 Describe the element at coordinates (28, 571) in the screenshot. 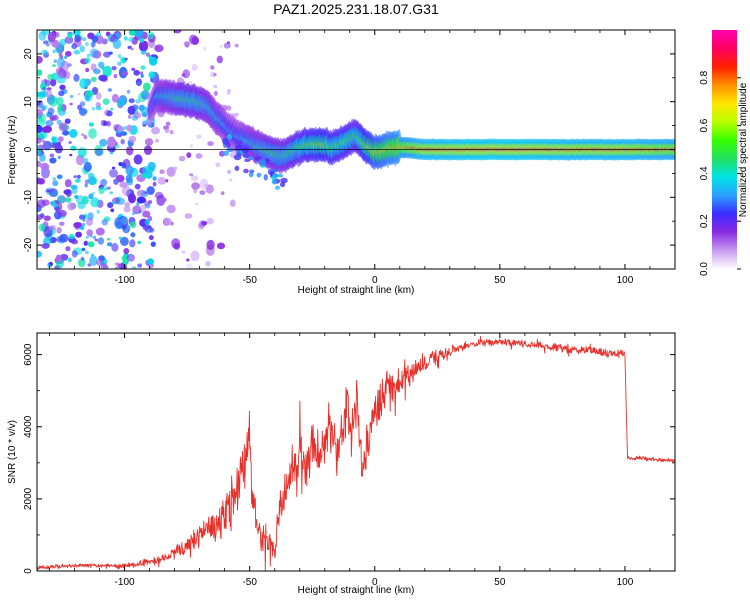

I see `snr-y-tick-label: 0` at that location.